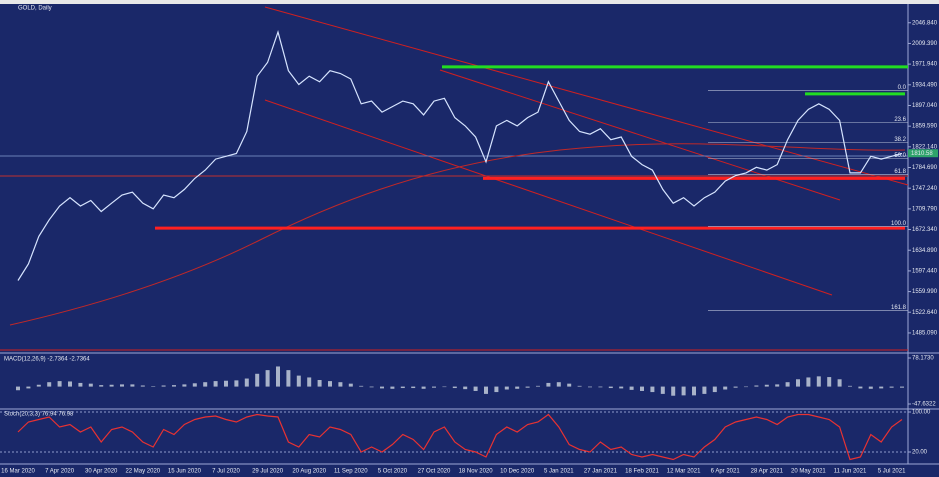 The image size is (939, 477). Describe the element at coordinates (892, 472) in the screenshot. I see `x-tick-label: 5 Jul 2021` at that location.